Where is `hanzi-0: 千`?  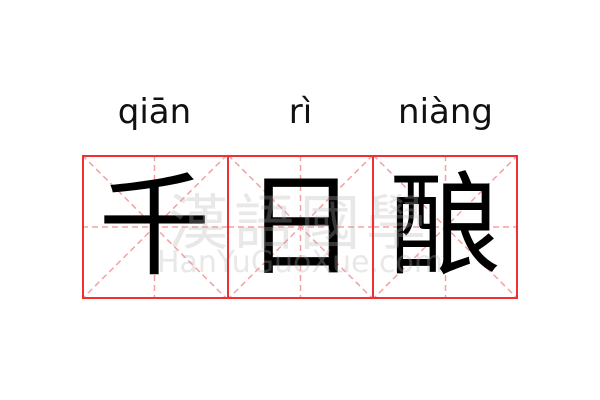
hanzi-0: 千 is located at coordinates (154, 227).